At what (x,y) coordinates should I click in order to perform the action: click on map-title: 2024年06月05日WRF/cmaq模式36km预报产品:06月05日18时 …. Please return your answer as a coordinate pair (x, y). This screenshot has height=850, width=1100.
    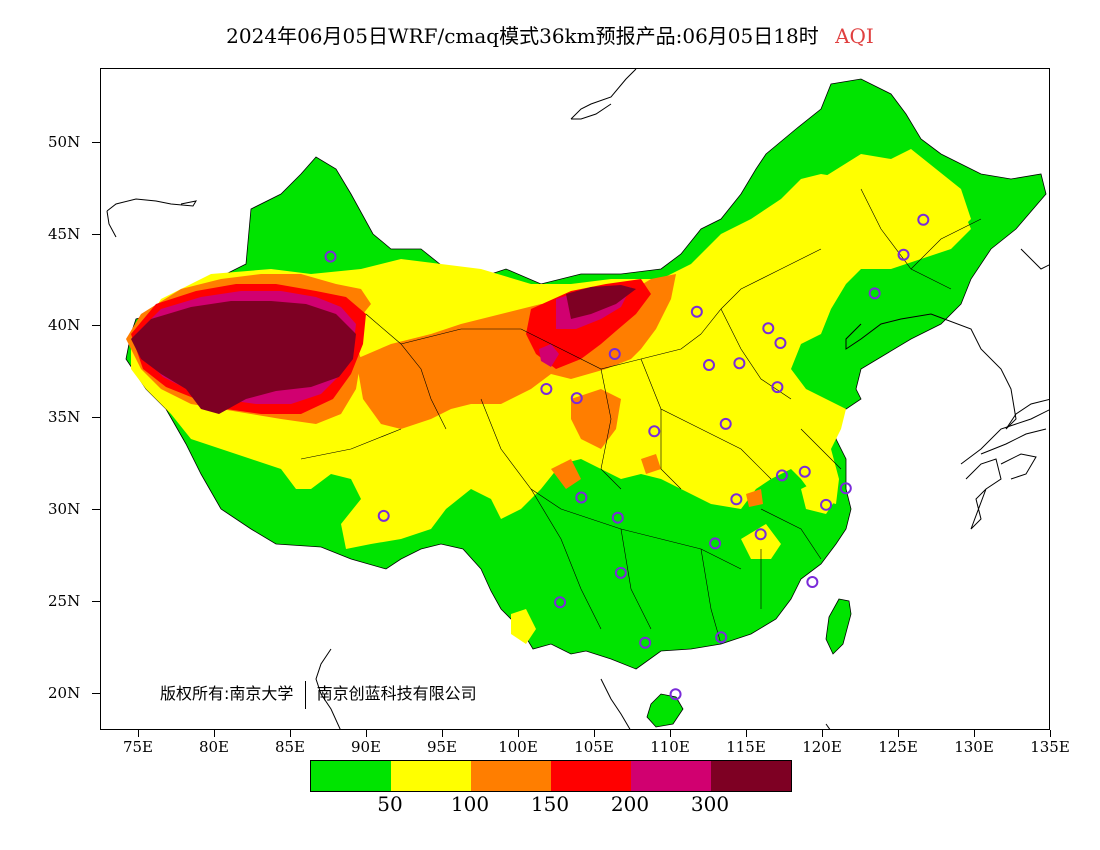
    Looking at the image, I should click on (550, 34).